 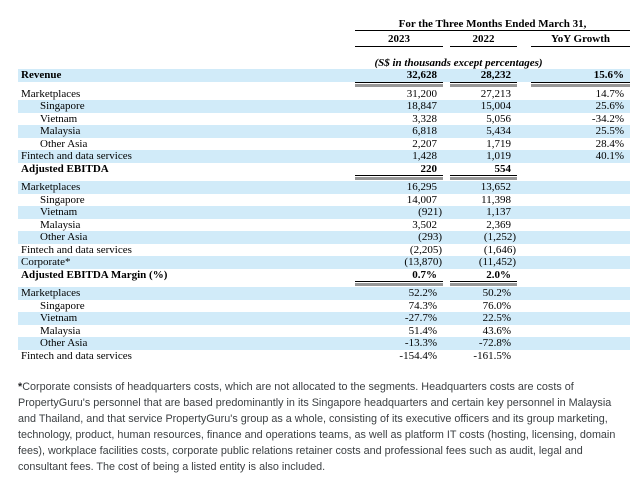 What do you see at coordinates (399, 293) in the screenshot?
I see `value-2023: 52.2%` at bounding box center [399, 293].